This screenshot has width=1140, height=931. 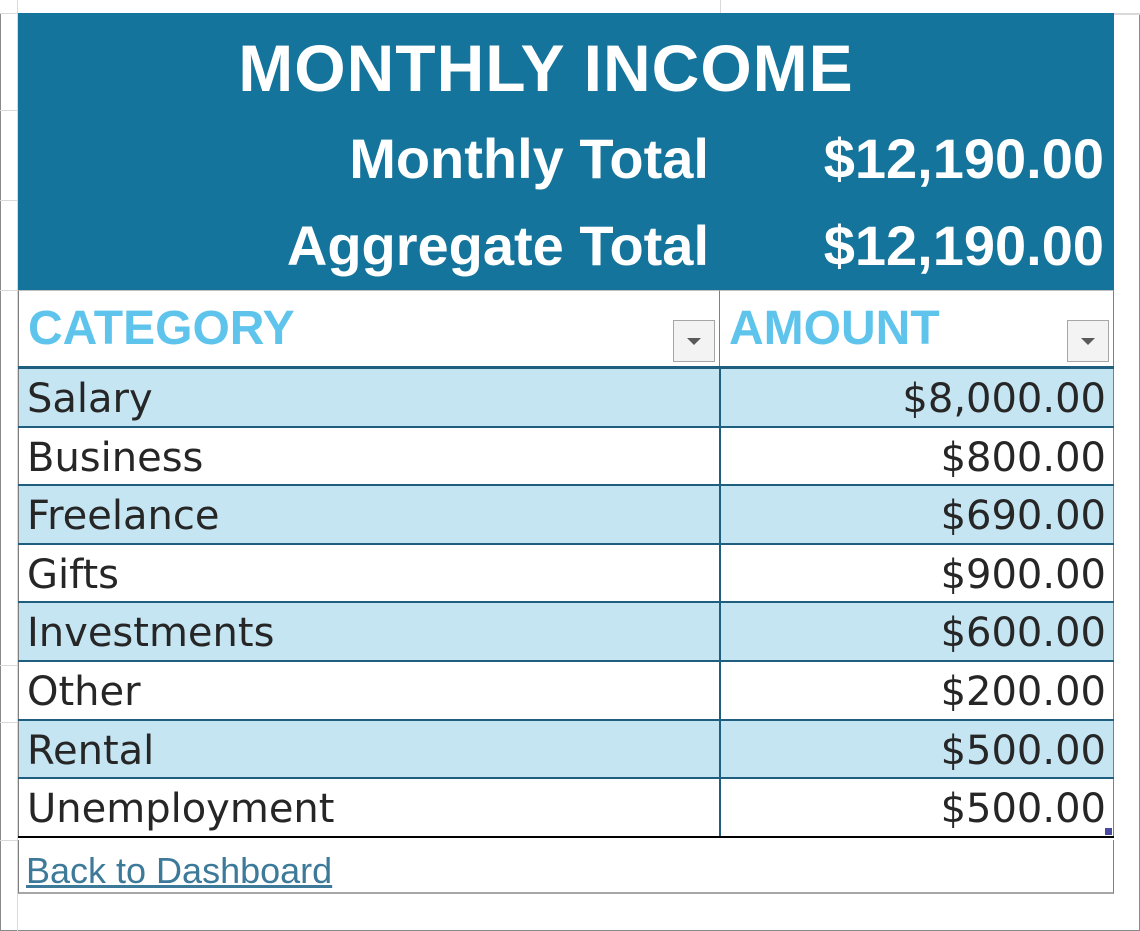 I want to click on monthly-total-label: Monthly Total, so click(x=529, y=158).